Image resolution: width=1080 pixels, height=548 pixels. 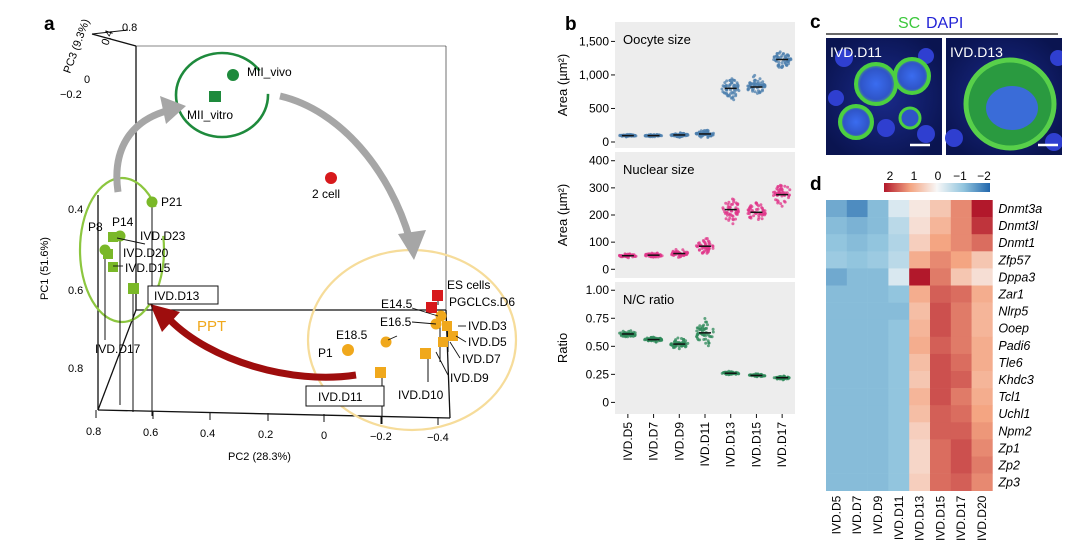 What do you see at coordinates (95, 227) in the screenshot?
I see `label-p8: P8` at bounding box center [95, 227].